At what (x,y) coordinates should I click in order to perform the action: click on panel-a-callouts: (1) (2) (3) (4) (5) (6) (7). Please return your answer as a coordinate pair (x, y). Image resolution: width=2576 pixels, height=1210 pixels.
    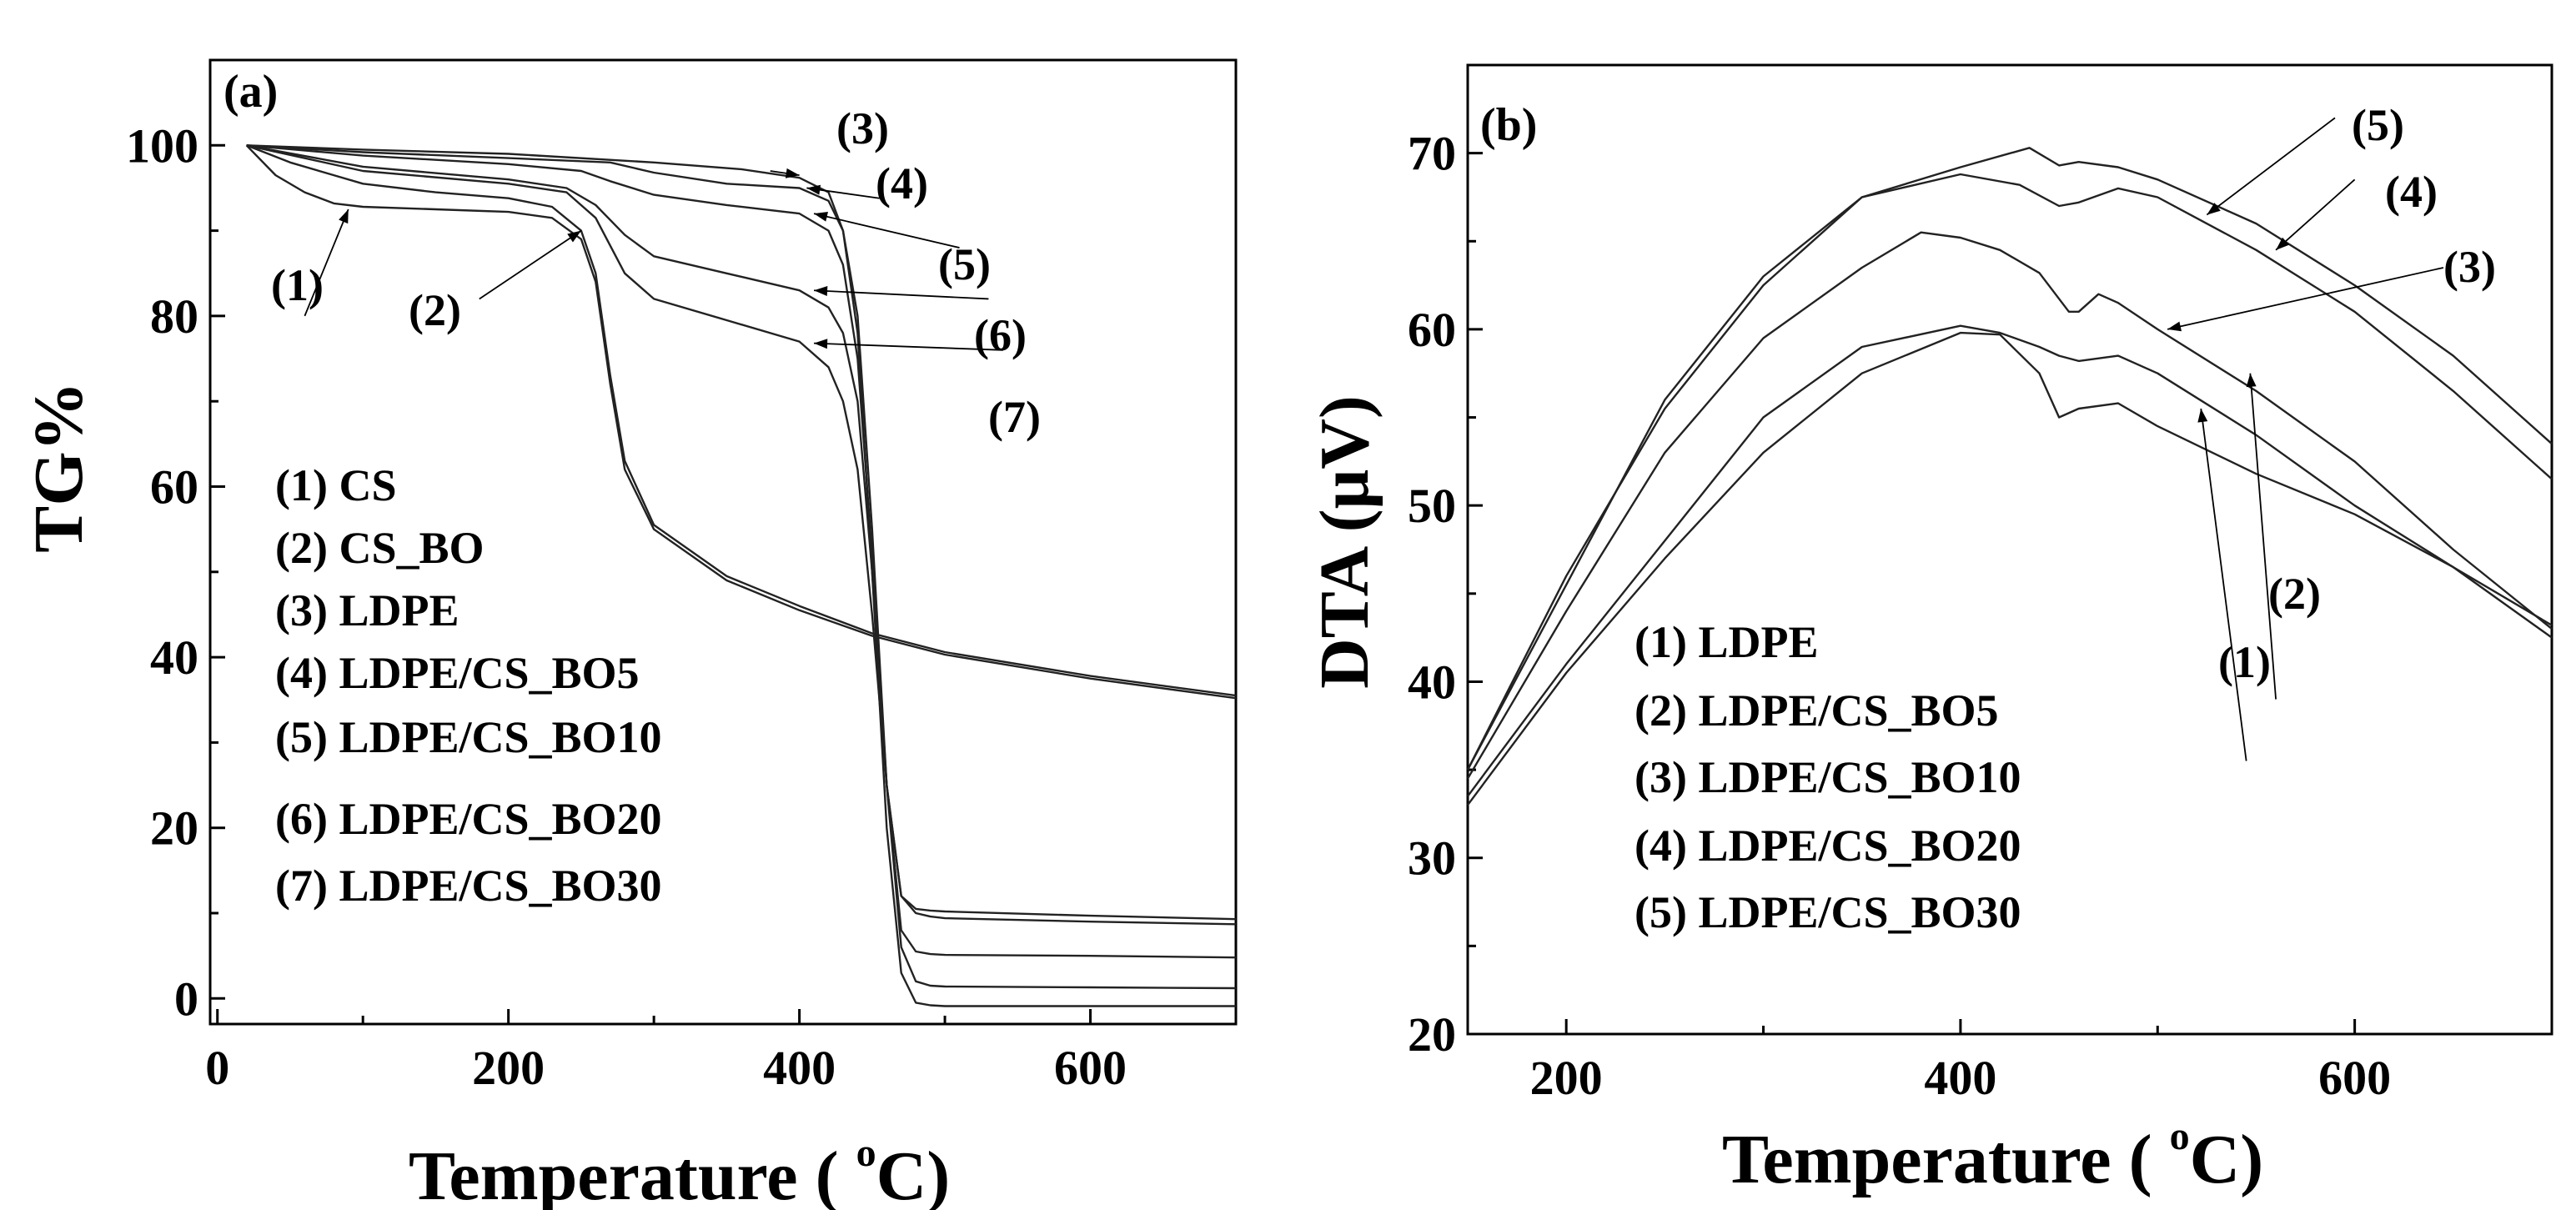
    Looking at the image, I should click on (656, 272).